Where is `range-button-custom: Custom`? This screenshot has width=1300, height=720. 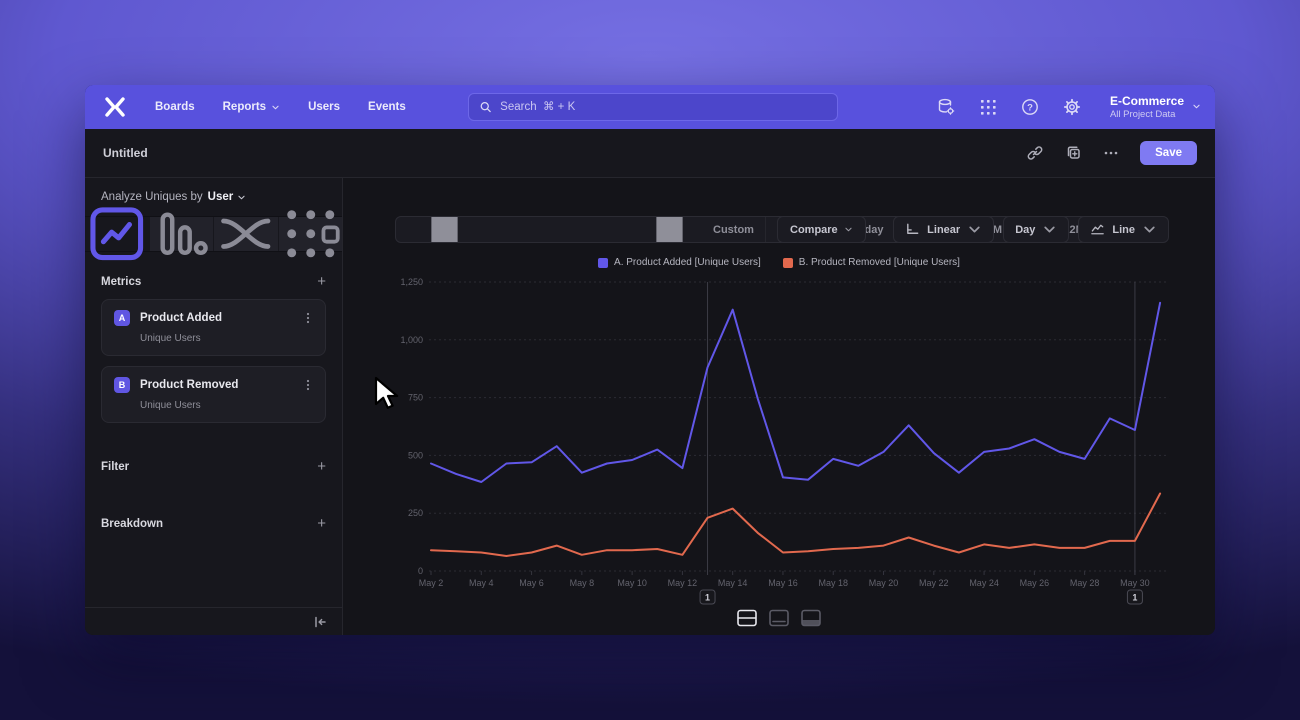
range-button-custom: Custom is located at coordinates (581, 229).